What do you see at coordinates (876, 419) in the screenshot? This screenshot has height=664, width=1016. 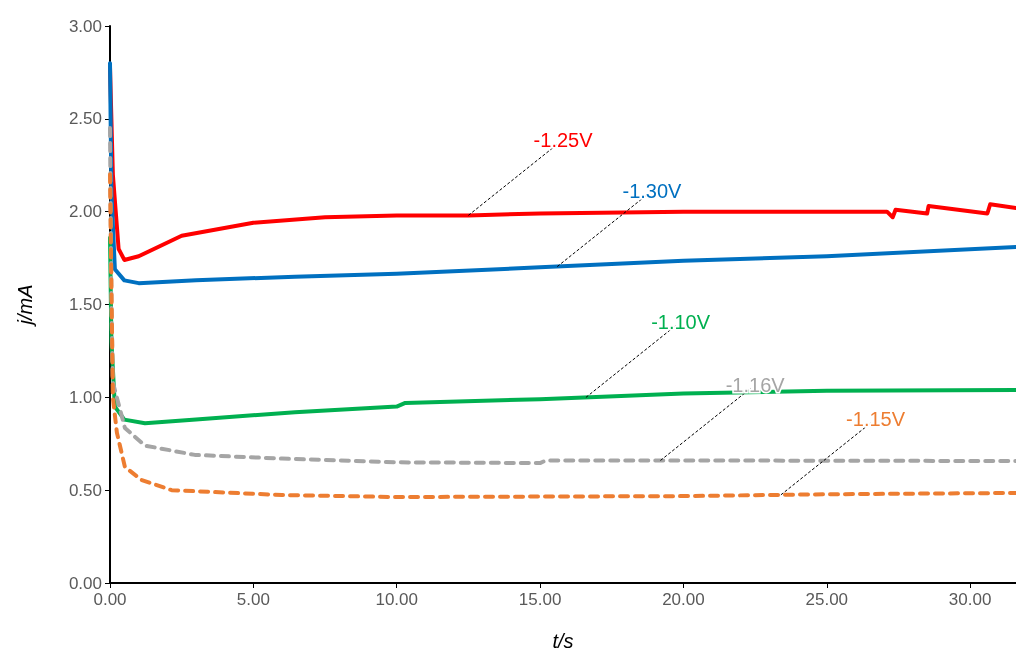 I see `text: -1.15V` at bounding box center [876, 419].